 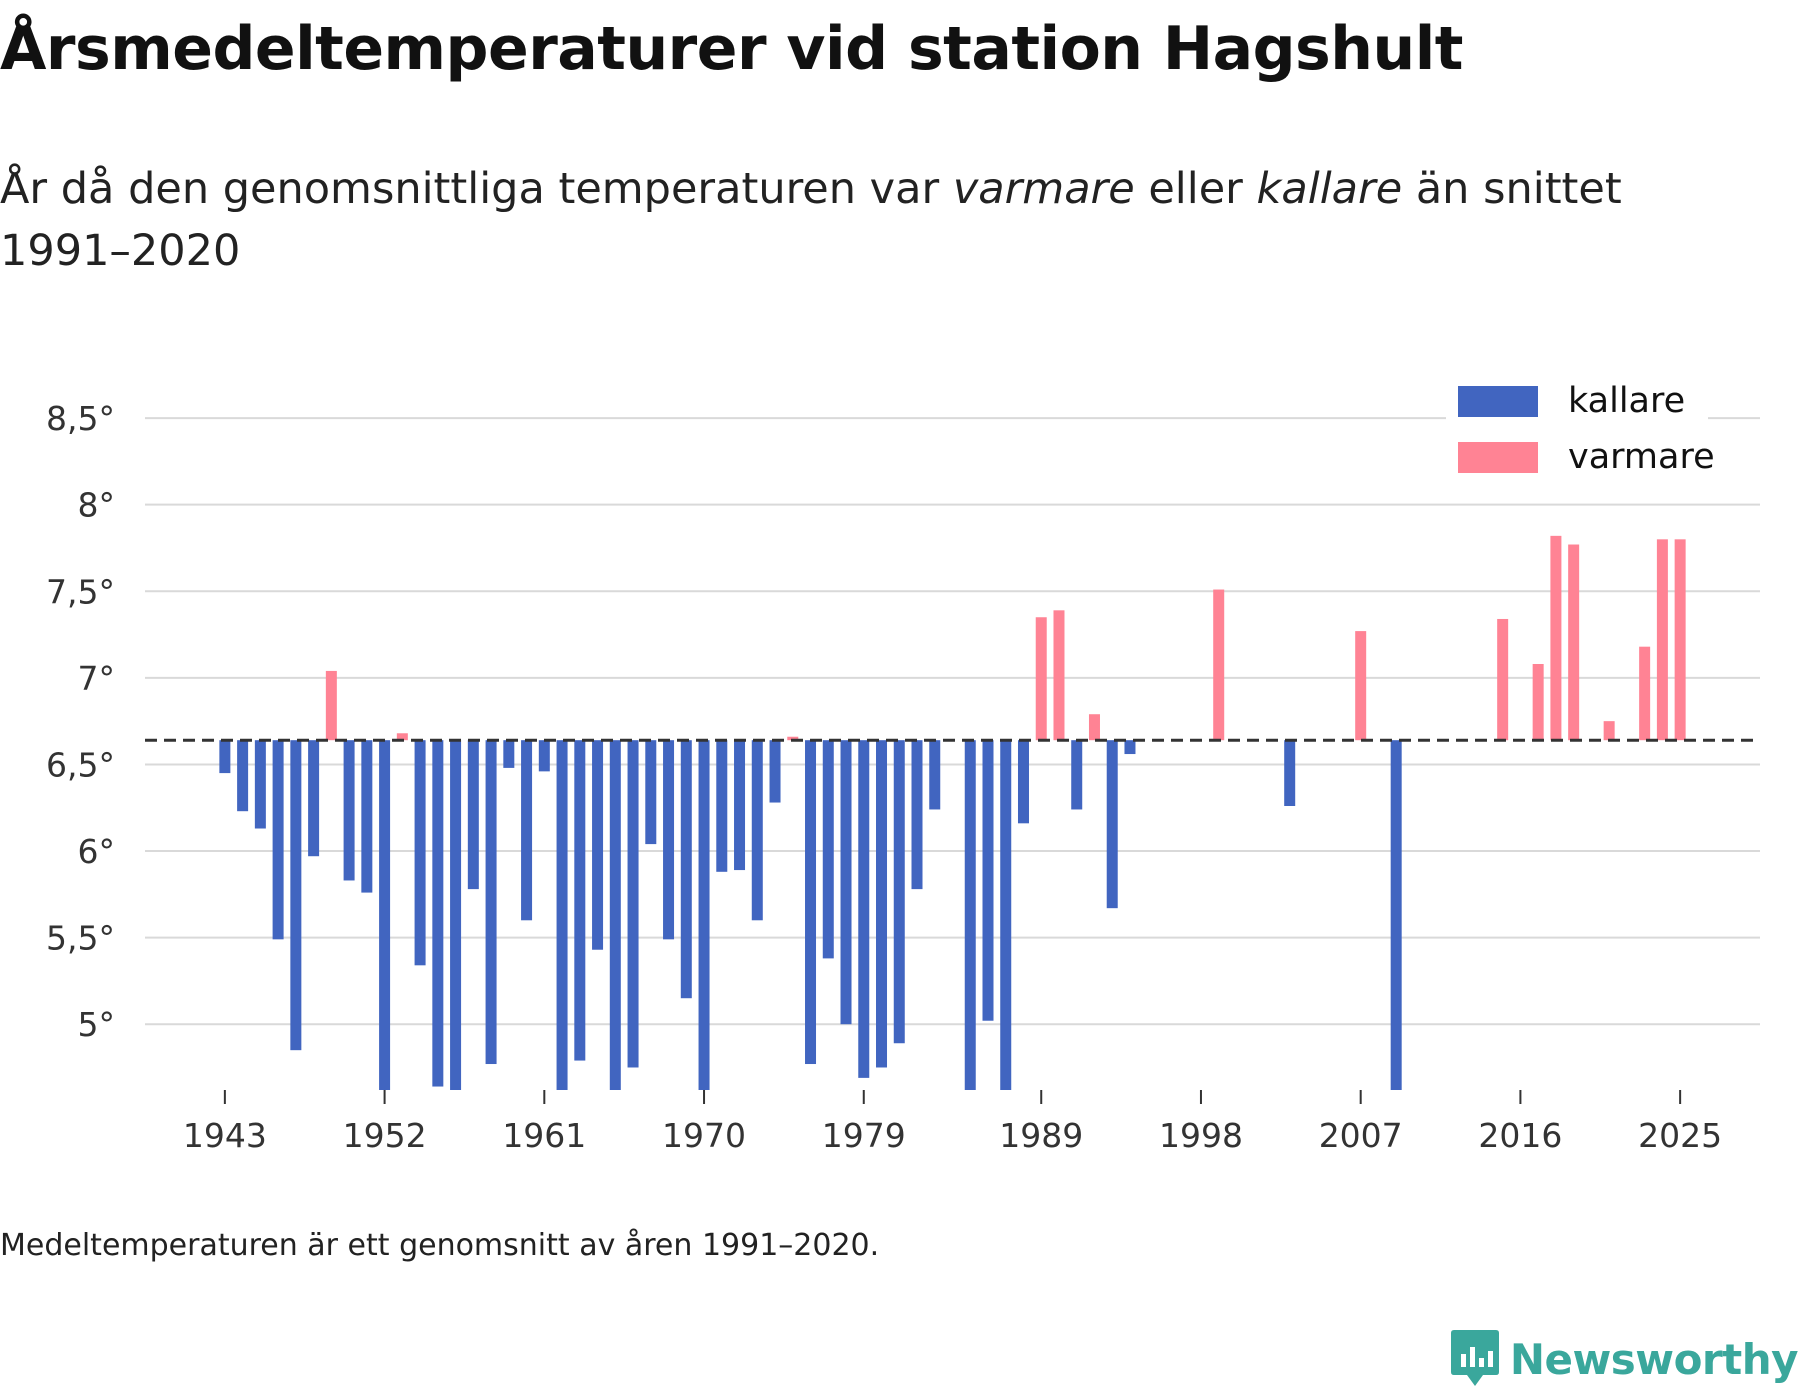 What do you see at coordinates (1609, 731) in the screenshot?
I see `bar-2021` at bounding box center [1609, 731].